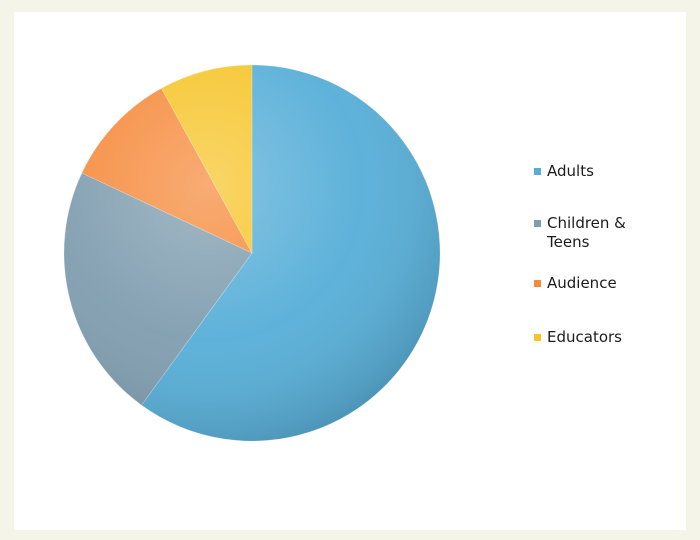  Describe the element at coordinates (584, 337) in the screenshot. I see `legend-label-educators: Educators` at that location.